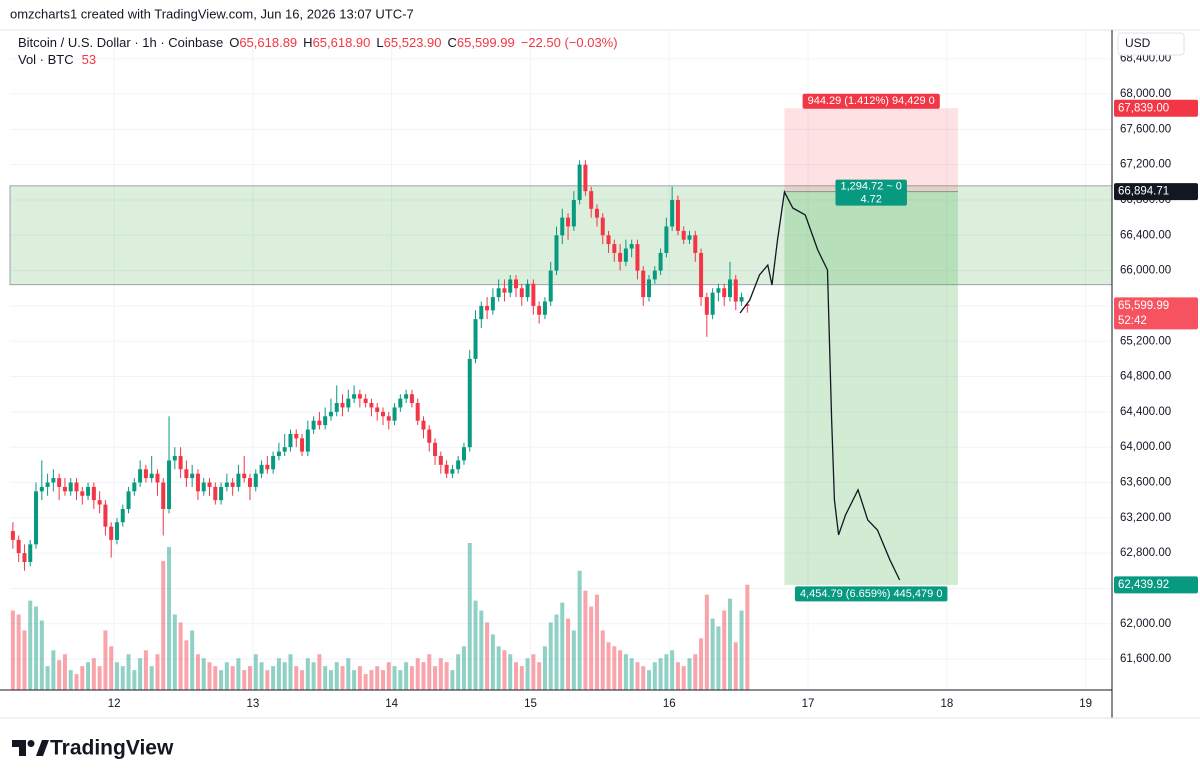 The width and height of the screenshot is (1200, 777). Describe the element at coordinates (871, 594) in the screenshot. I see `target-label-bg` at that location.